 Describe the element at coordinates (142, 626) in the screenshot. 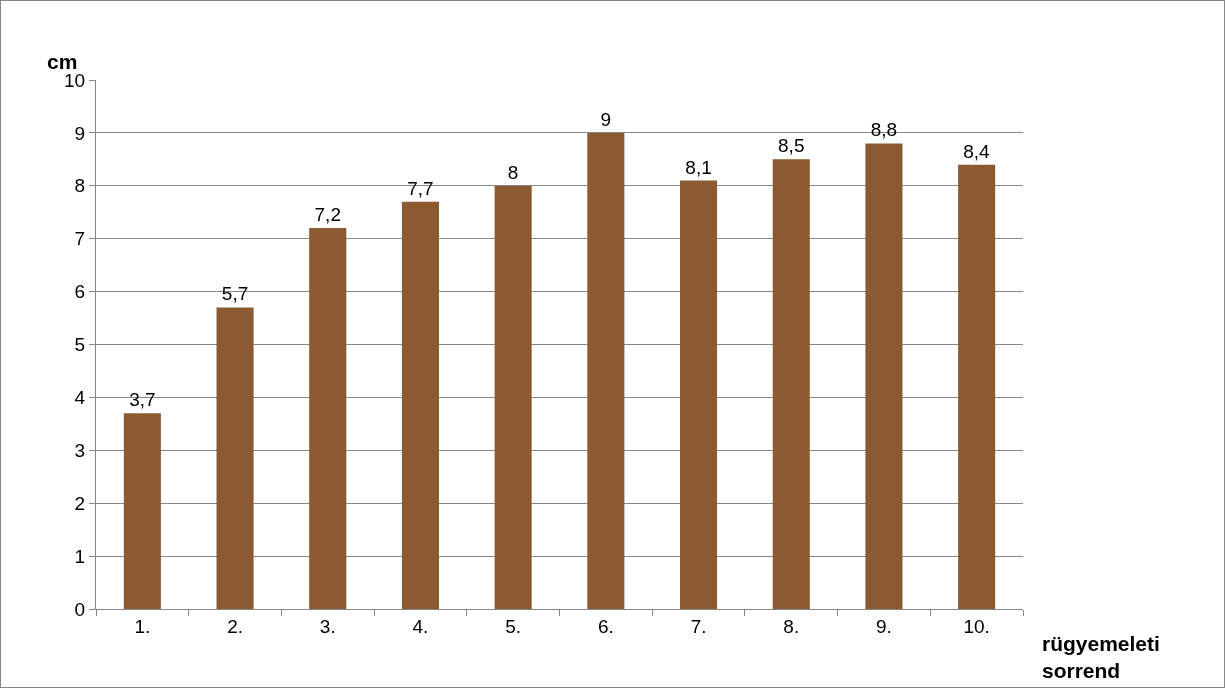

I see `x-tick-label: 1.` at that location.